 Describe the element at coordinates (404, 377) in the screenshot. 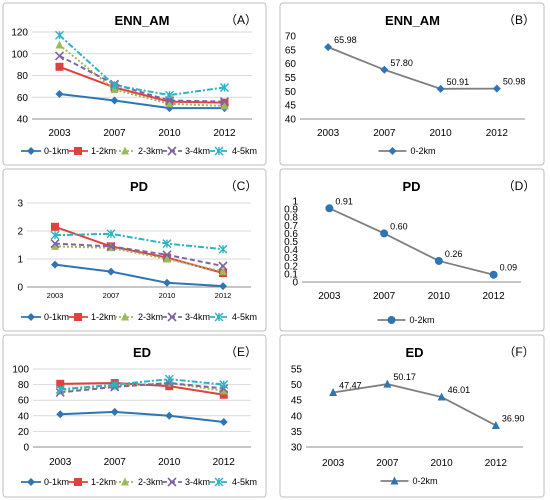

I see `data-label: 50.17` at that location.